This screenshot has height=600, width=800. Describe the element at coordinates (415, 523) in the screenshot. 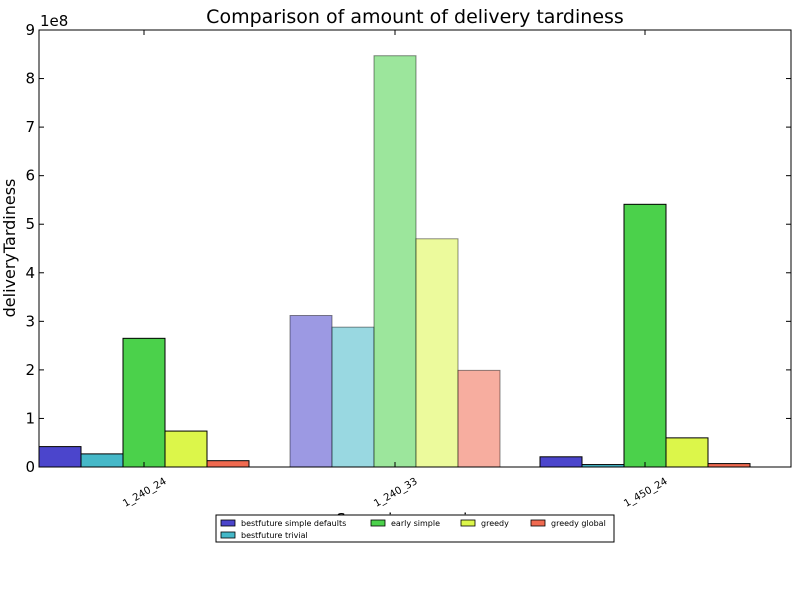

I see `legend-label: early simple` at that location.